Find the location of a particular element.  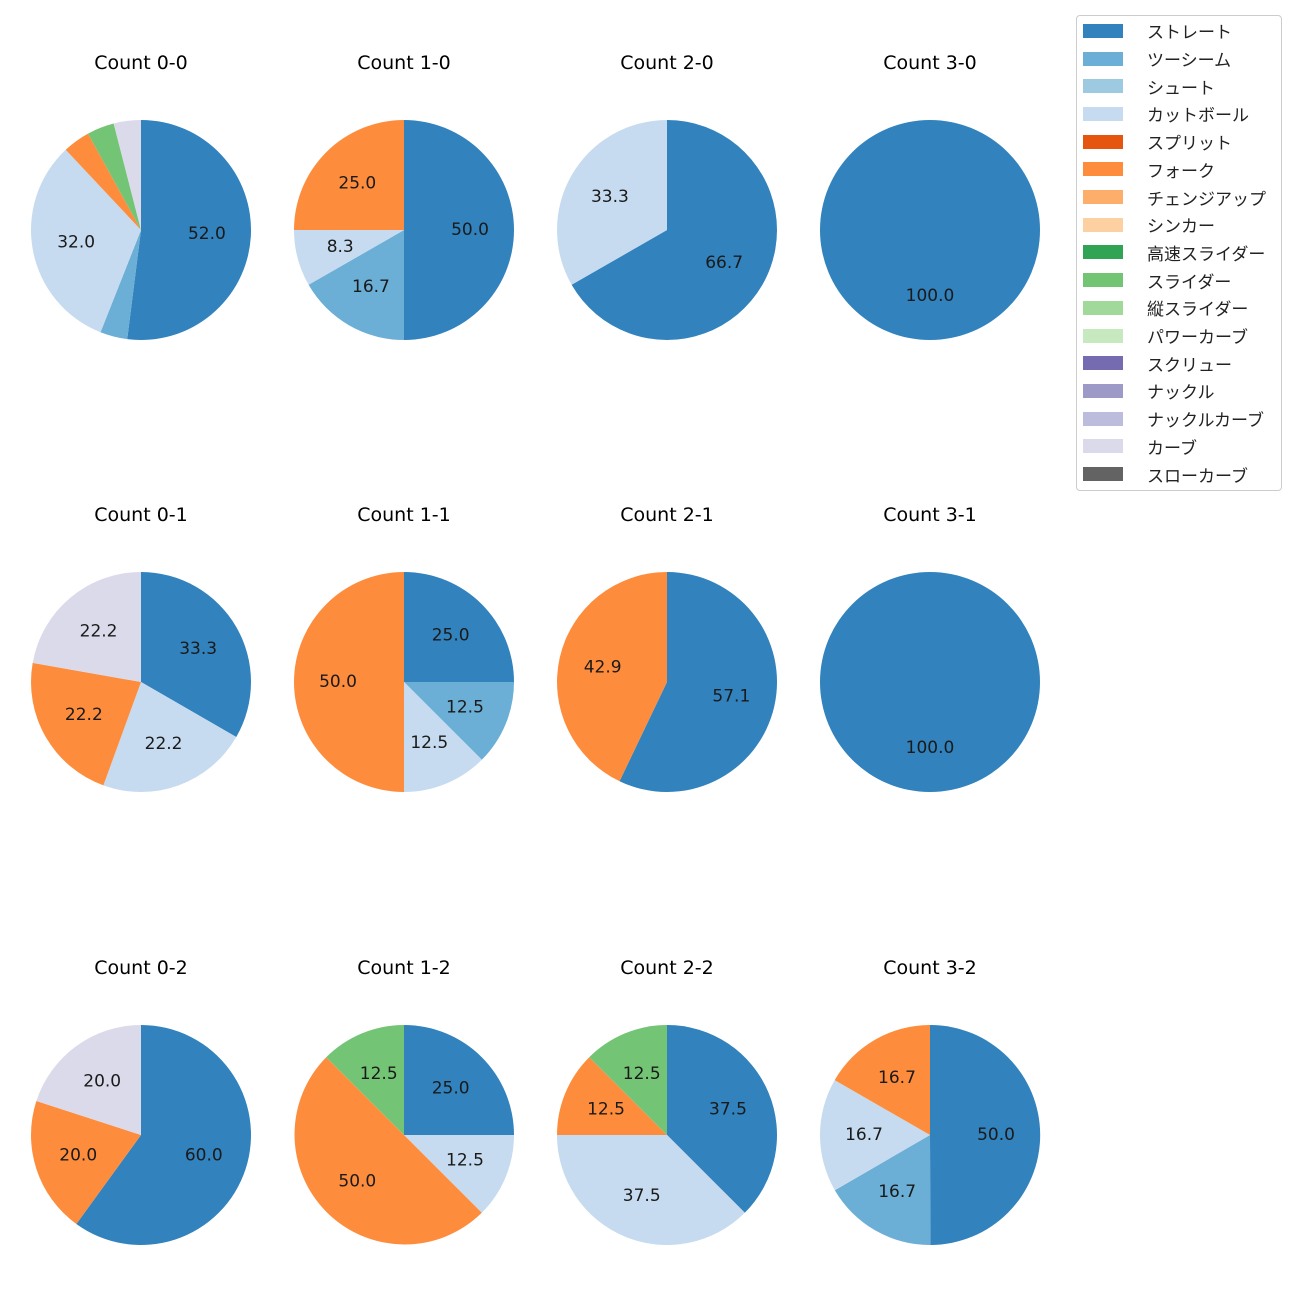

legend-item: スローカーブ is located at coordinates (1165, 474).